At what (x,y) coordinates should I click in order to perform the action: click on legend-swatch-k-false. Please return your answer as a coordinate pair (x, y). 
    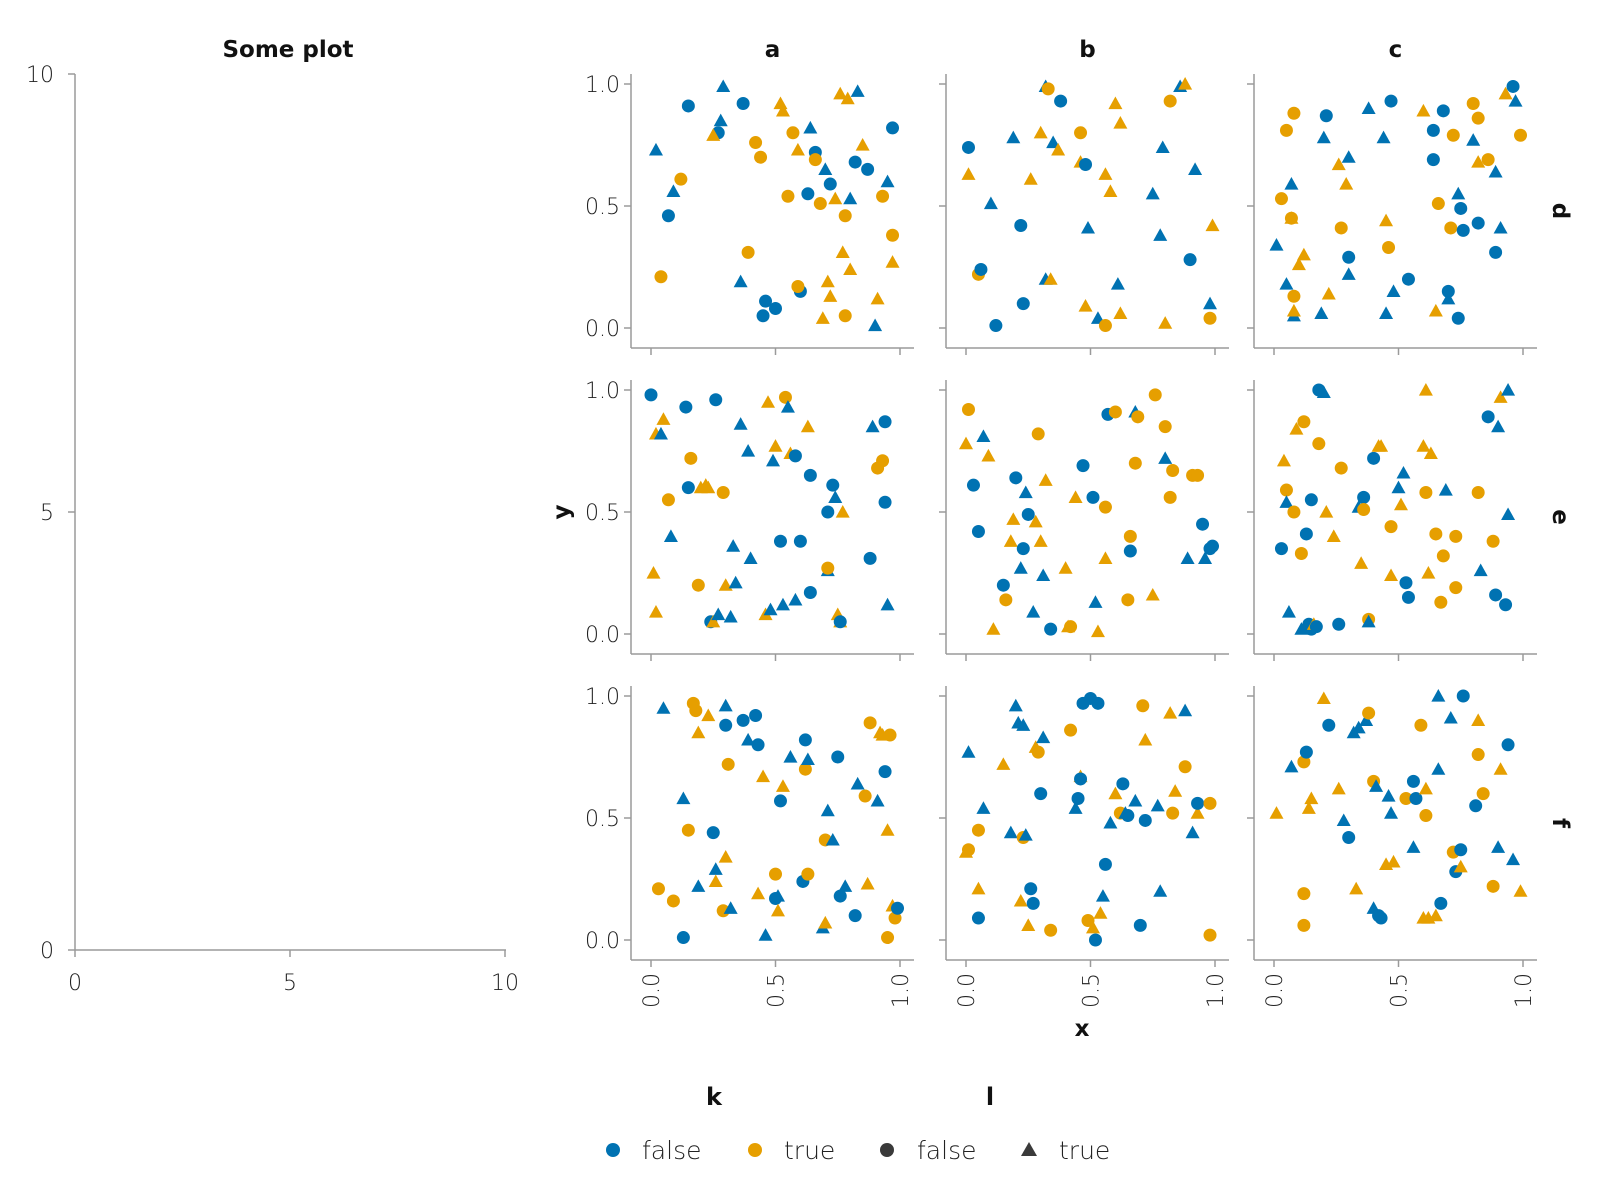
    Looking at the image, I should click on (613, 1150).